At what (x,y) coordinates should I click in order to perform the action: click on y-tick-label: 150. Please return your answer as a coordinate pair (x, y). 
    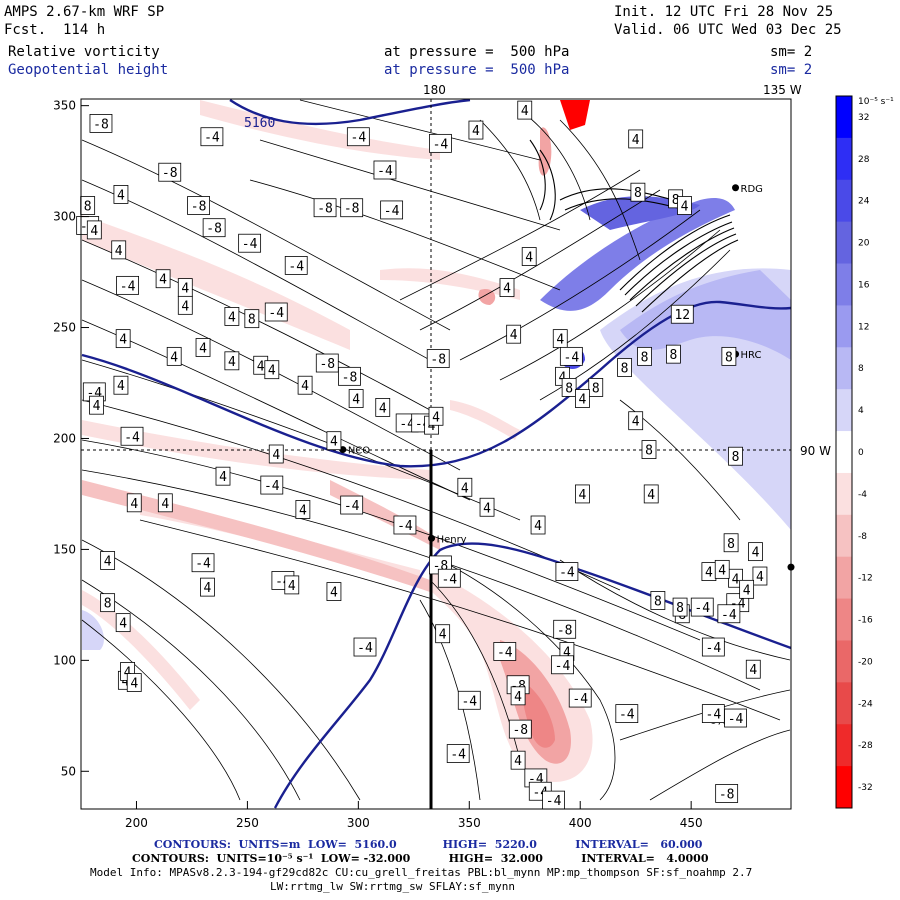
    Looking at the image, I should click on (64, 549).